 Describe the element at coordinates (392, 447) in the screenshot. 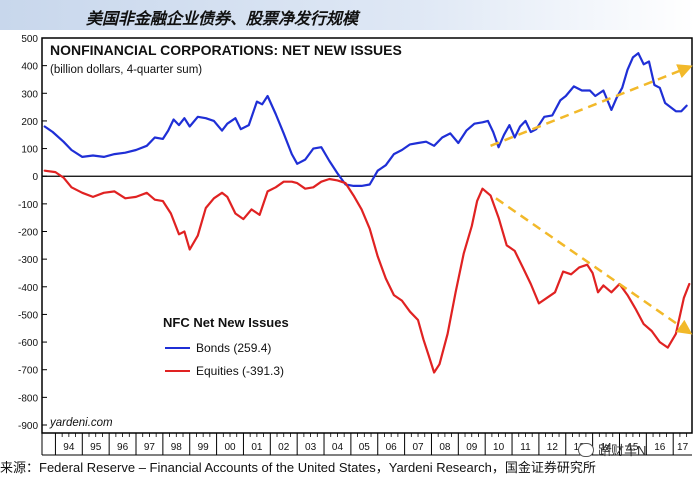

I see `x-tick-label: 06` at that location.